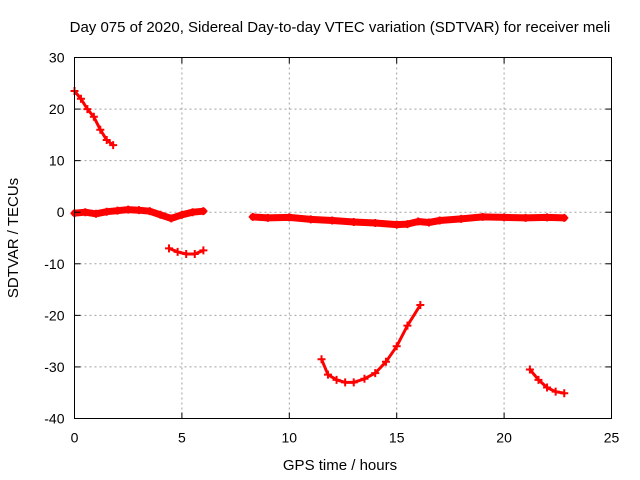 The image size is (640, 480). Describe the element at coordinates (13, 238) in the screenshot. I see `y-axis-label: SDTVAR / TECUs` at that location.